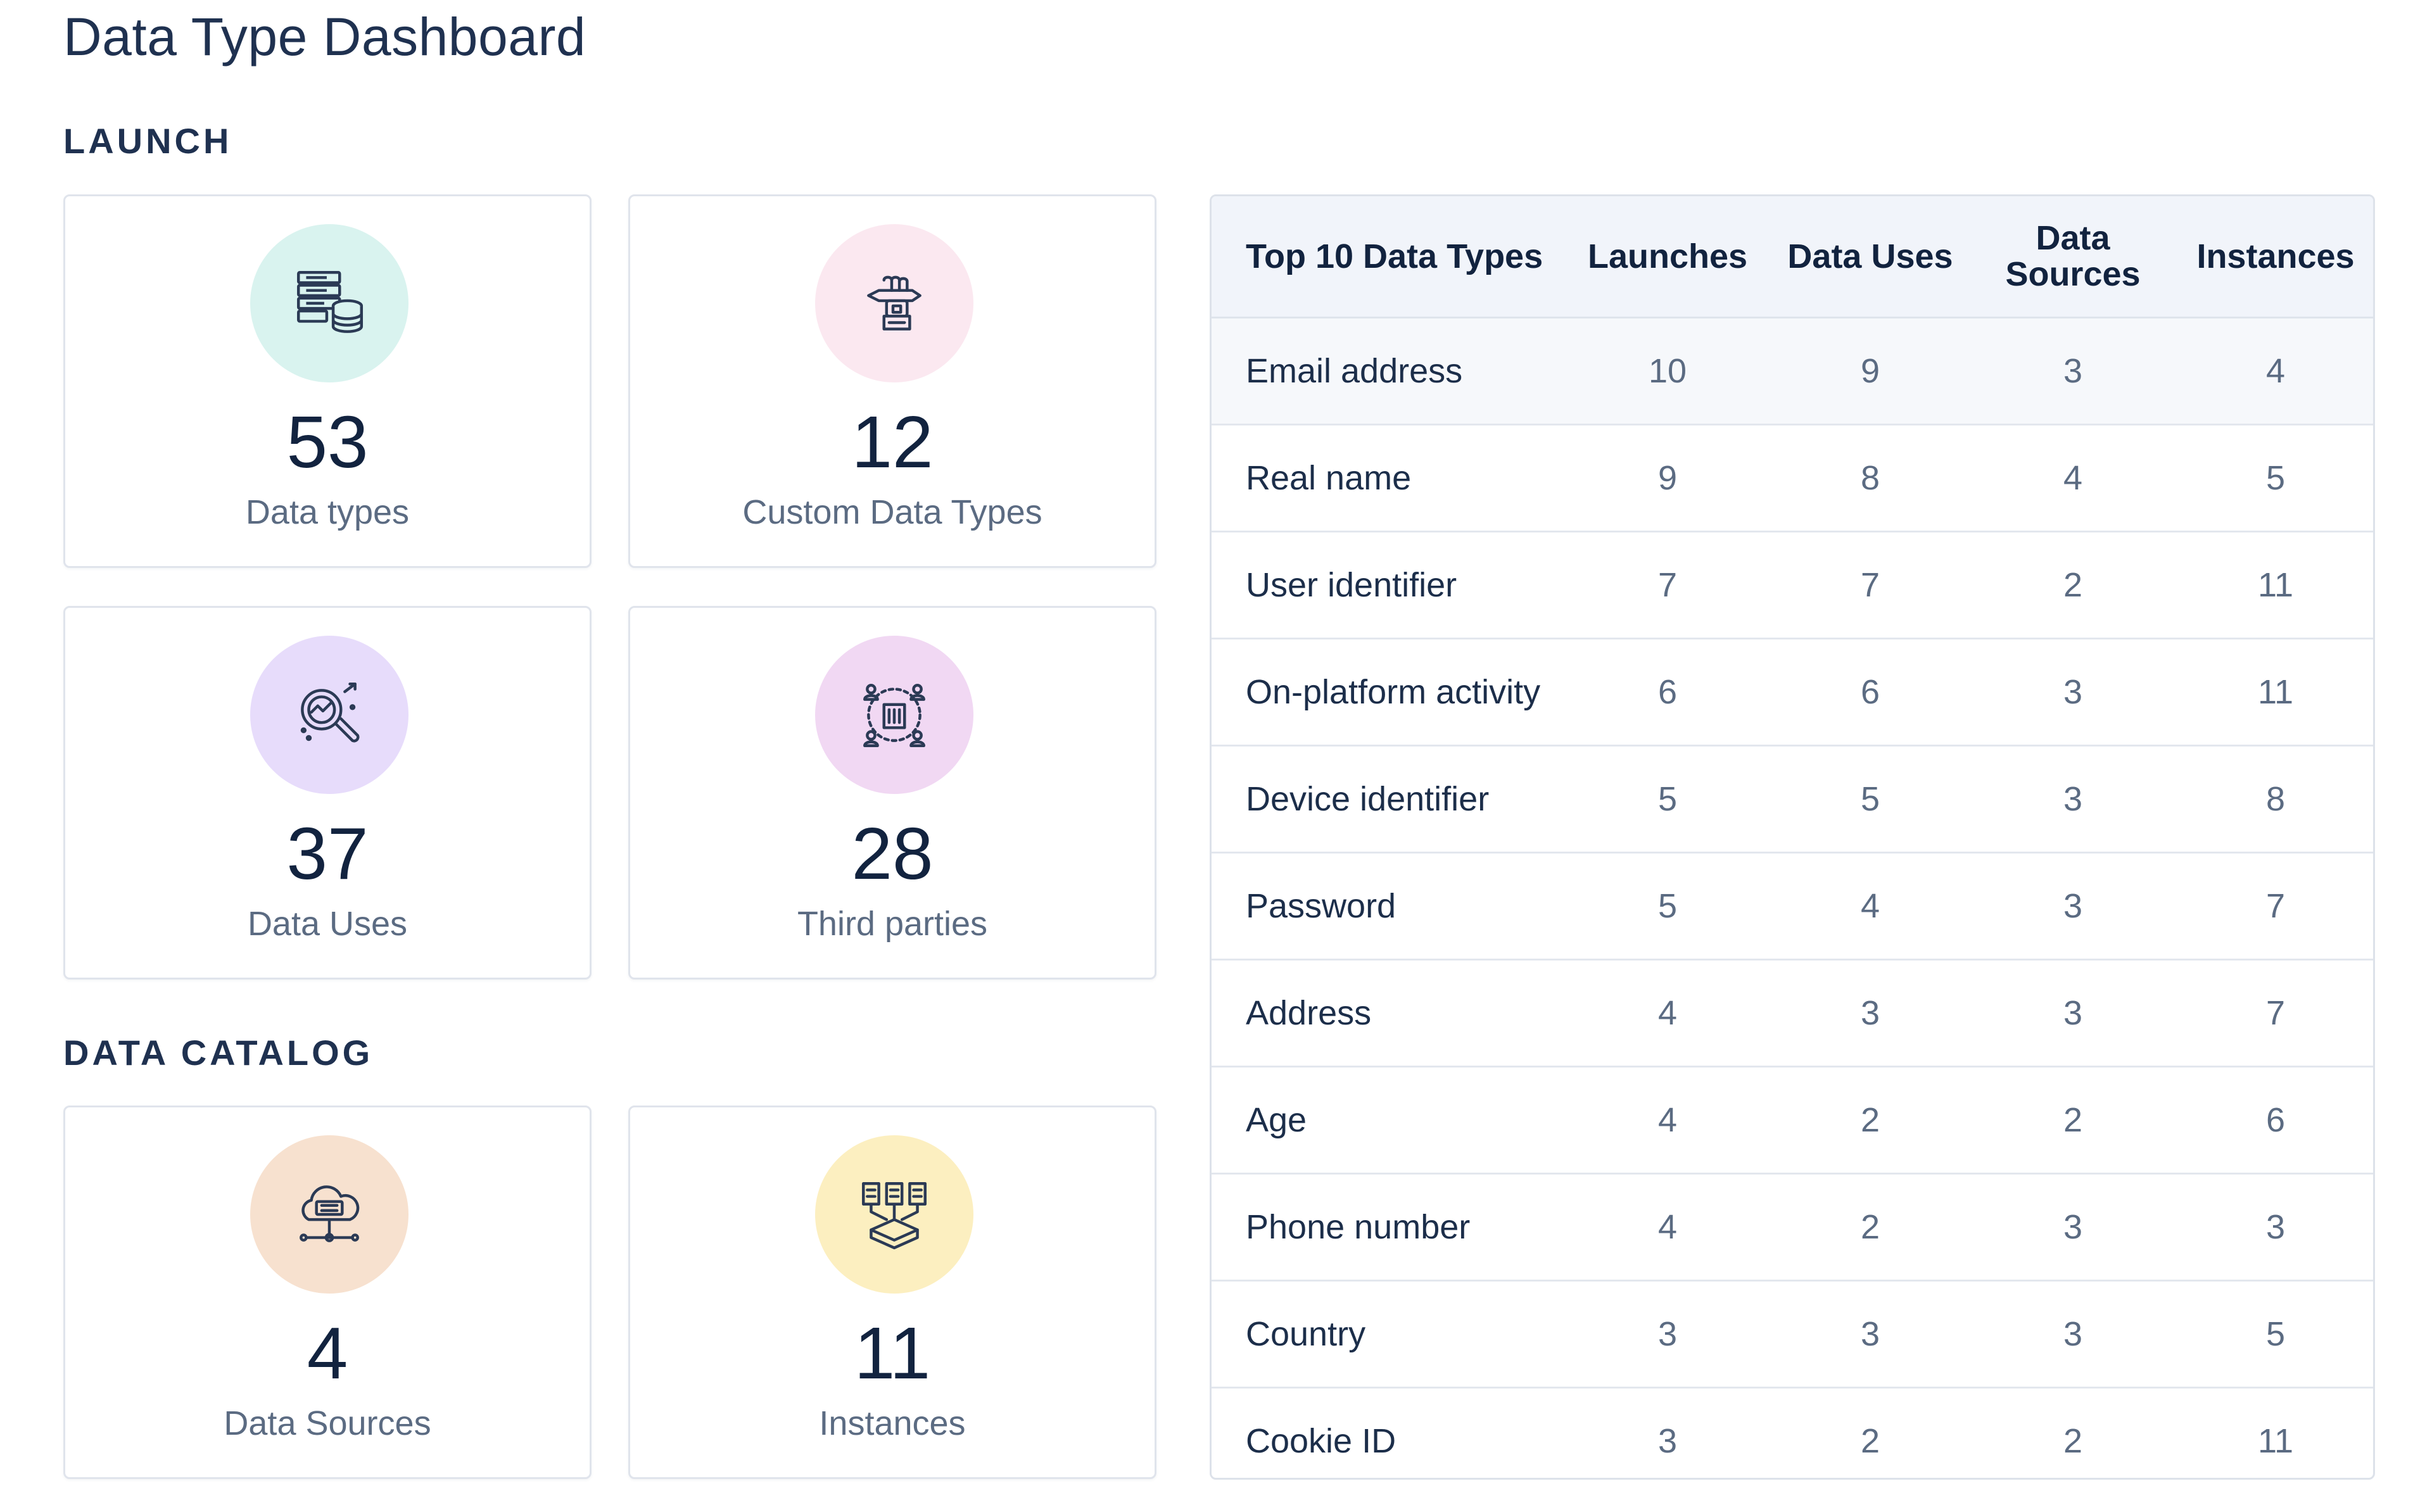 The height and width of the screenshot is (1512, 2432). Describe the element at coordinates (892, 1423) in the screenshot. I see `stat-label: Instances` at that location.